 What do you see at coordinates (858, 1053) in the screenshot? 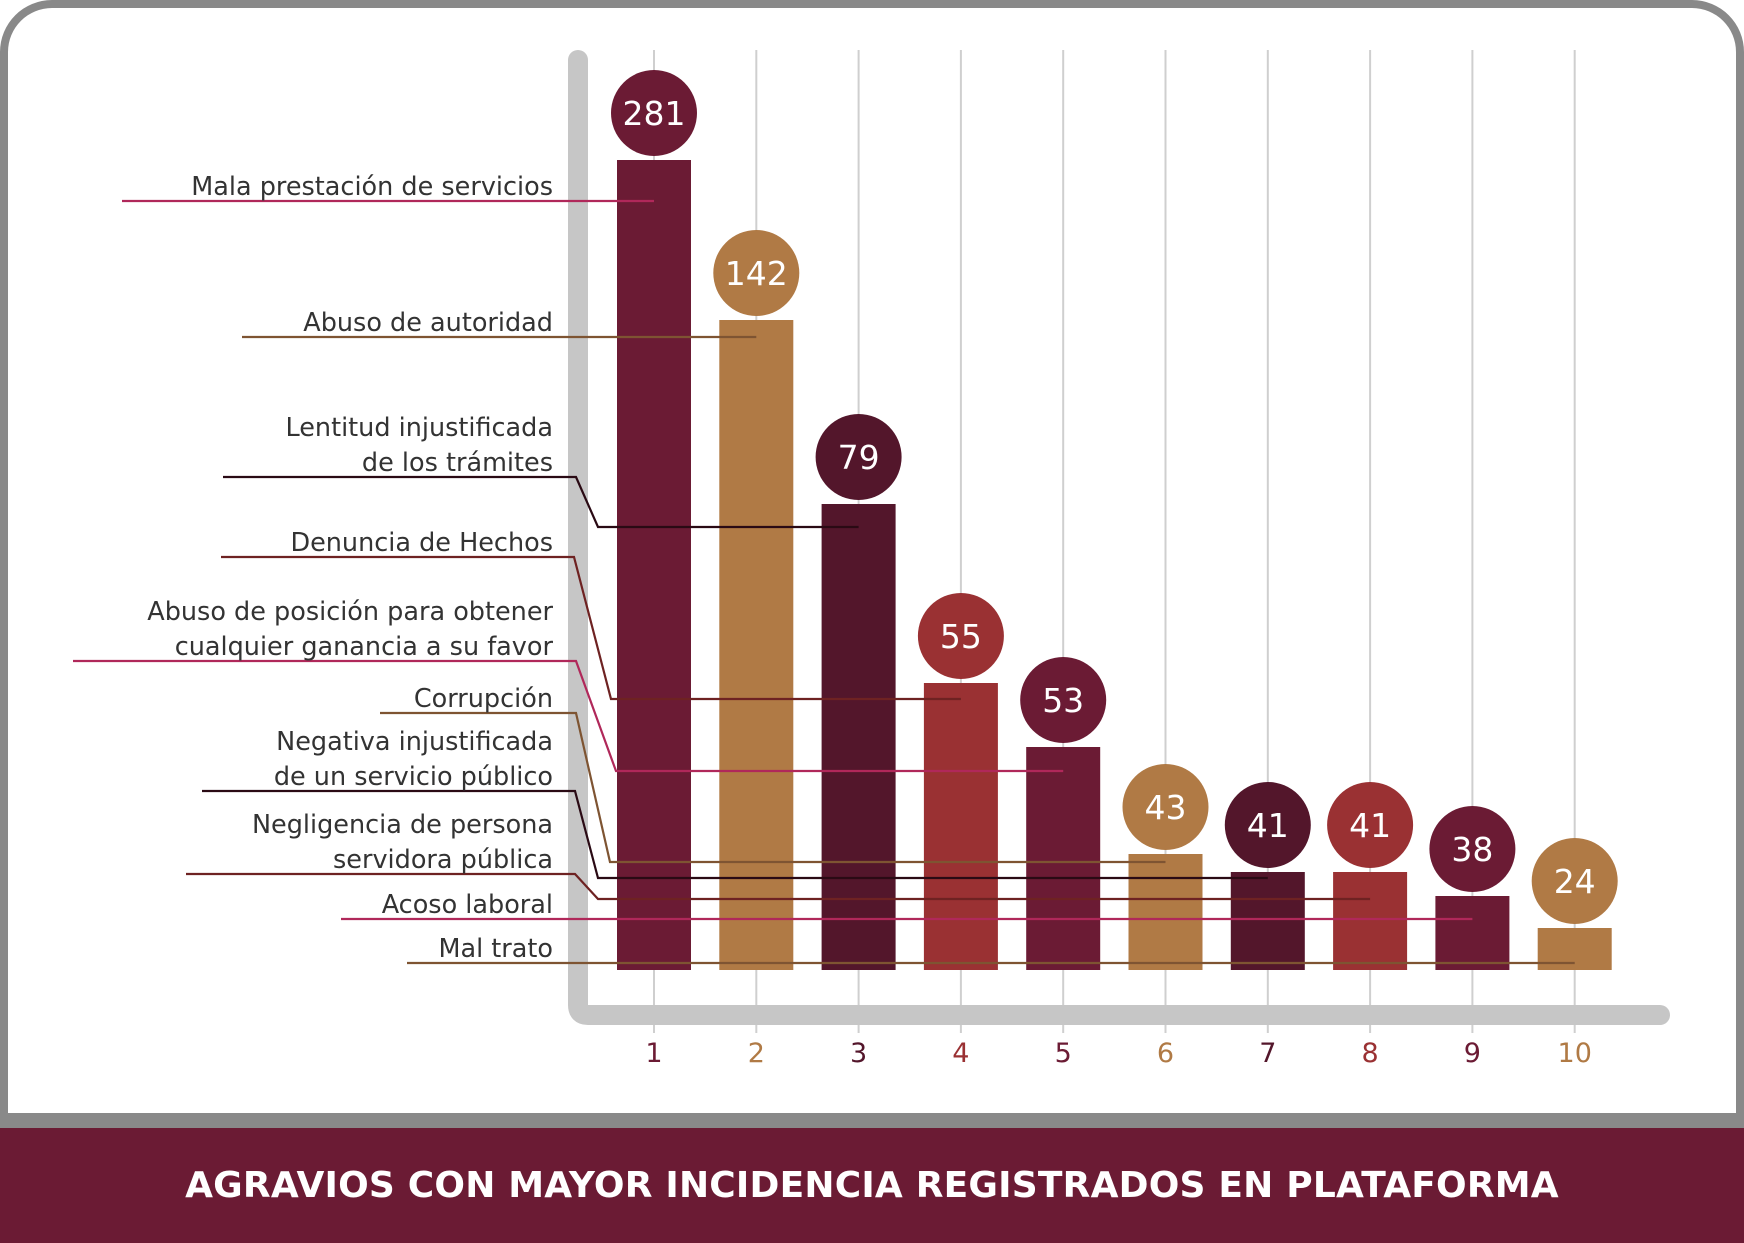
I see `x-tick-label: 3` at bounding box center [858, 1053].